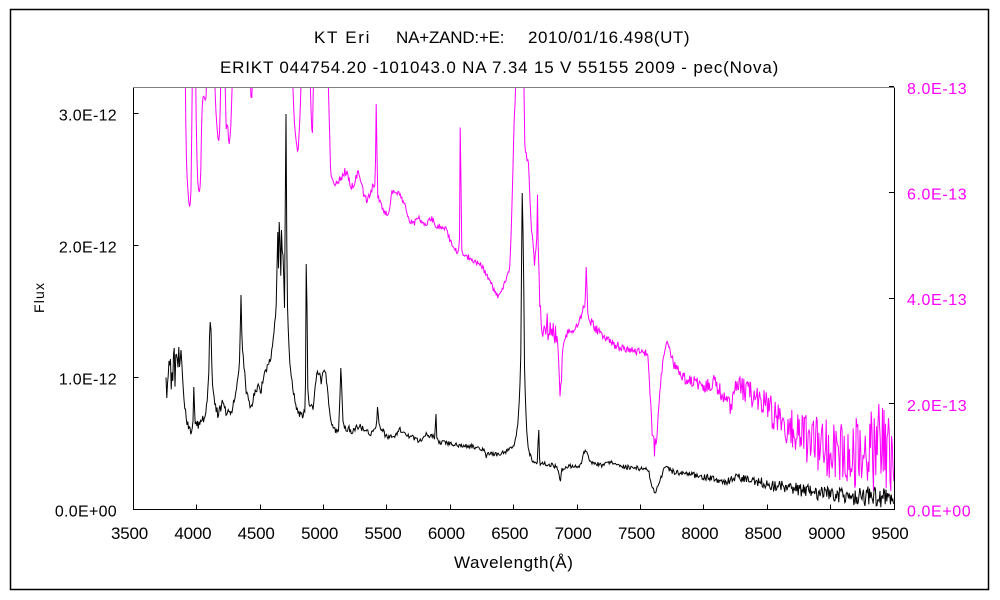 The width and height of the screenshot is (1000, 600). Describe the element at coordinates (88, 115) in the screenshot. I see `svg-text: 3.0E-12` at that location.